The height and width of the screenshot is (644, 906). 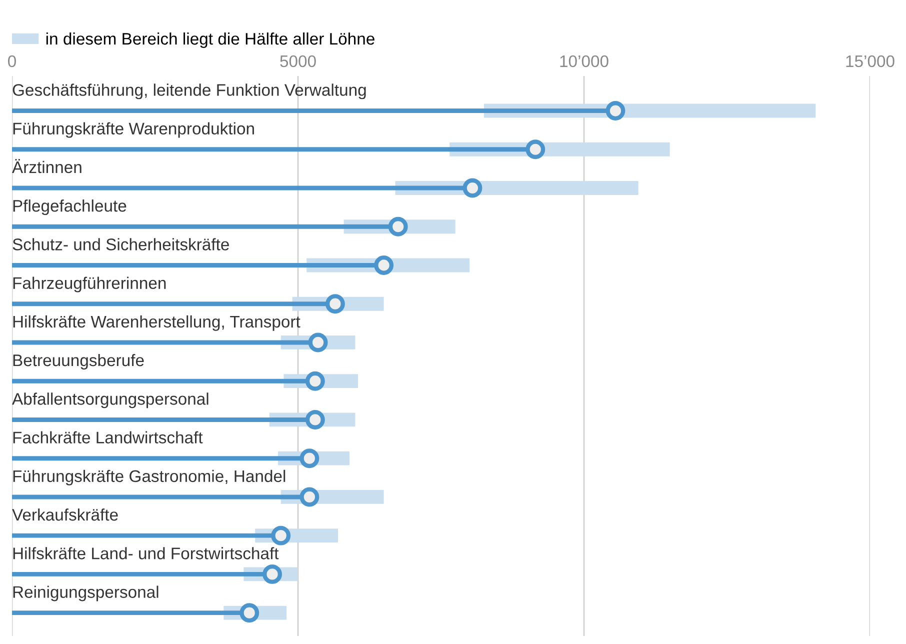 What do you see at coordinates (12, 61) in the screenshot?
I see `x-tick-label: 0` at bounding box center [12, 61].